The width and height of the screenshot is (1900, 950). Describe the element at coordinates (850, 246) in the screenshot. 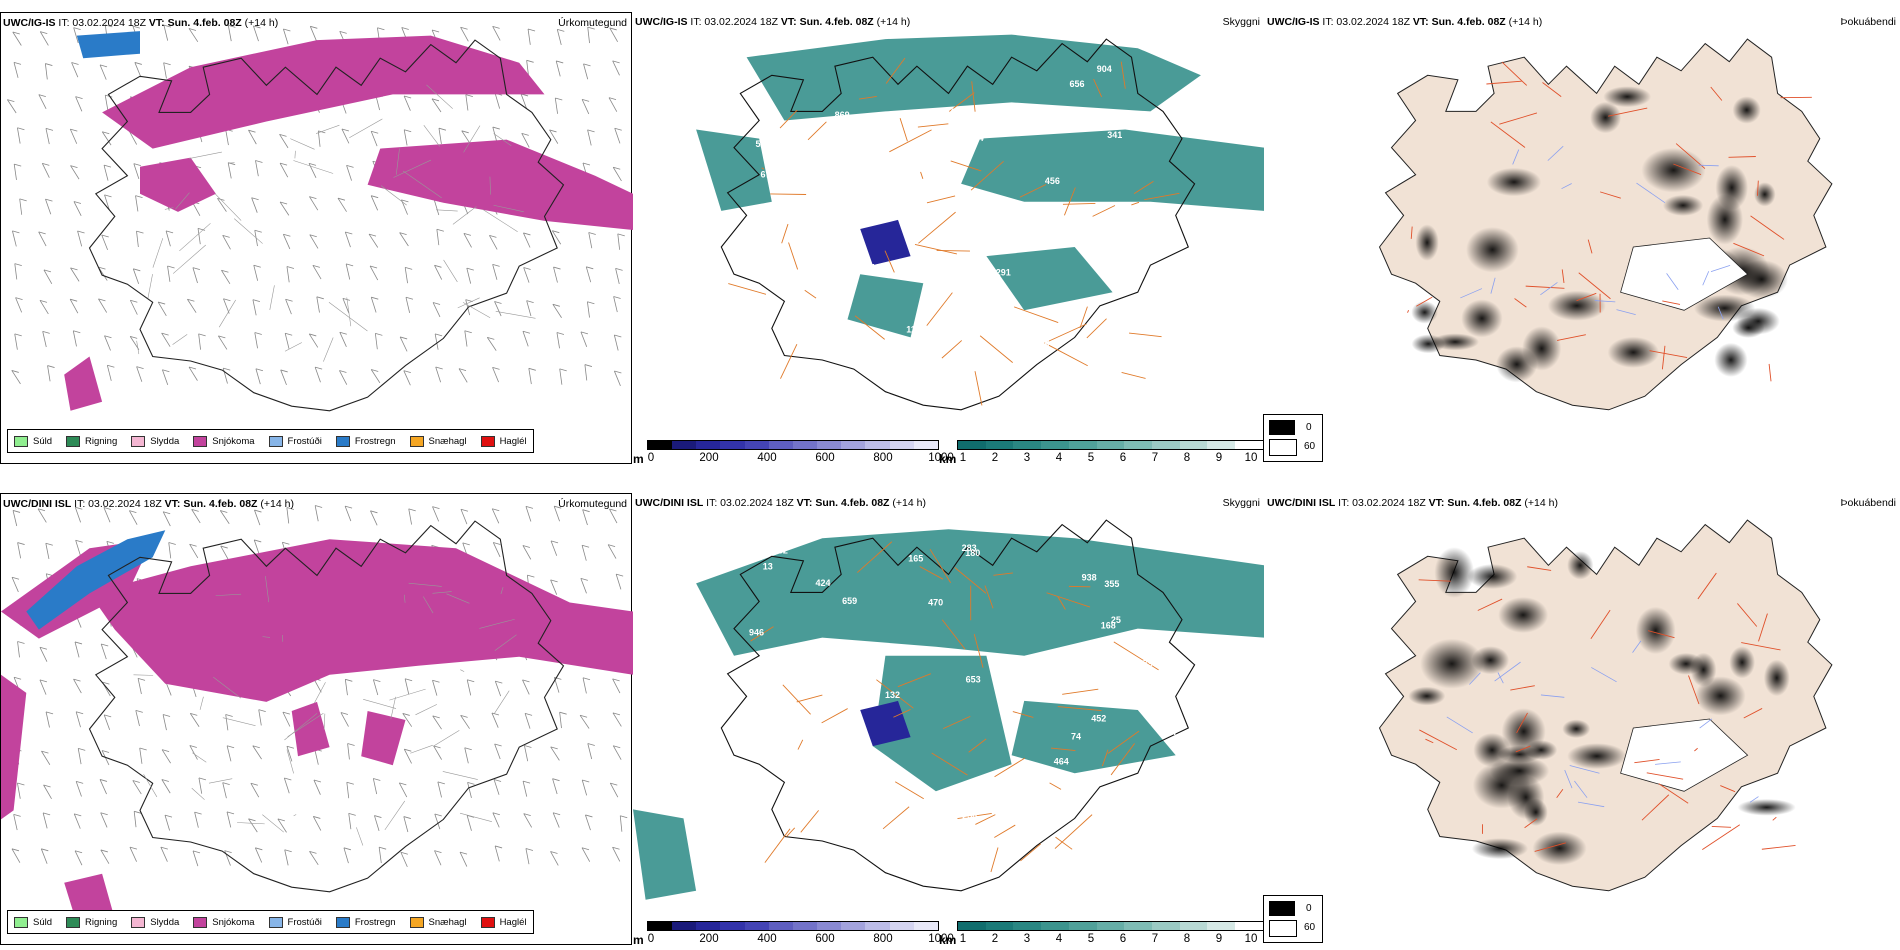

I see `cloud-base-label: 628` at that location.